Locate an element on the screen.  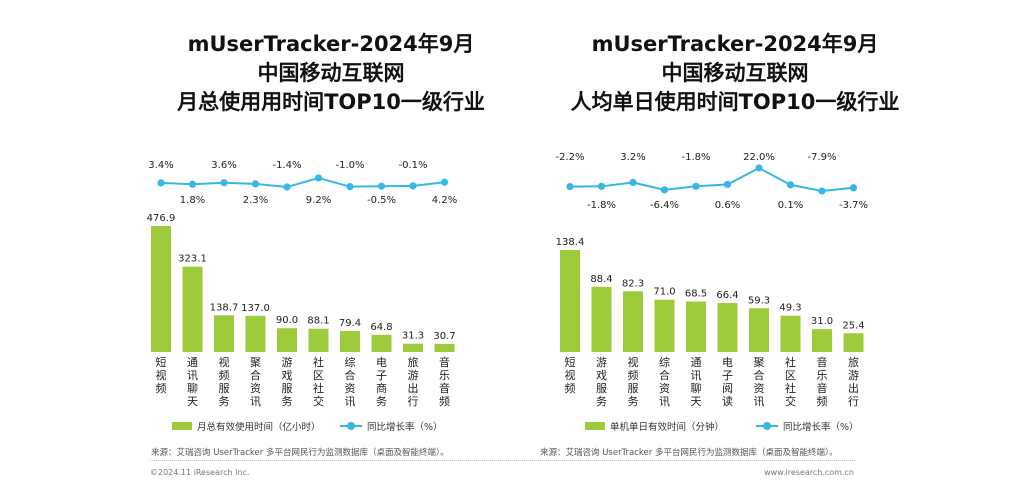
bar-value-label: 68.5 is located at coordinates (696, 294).